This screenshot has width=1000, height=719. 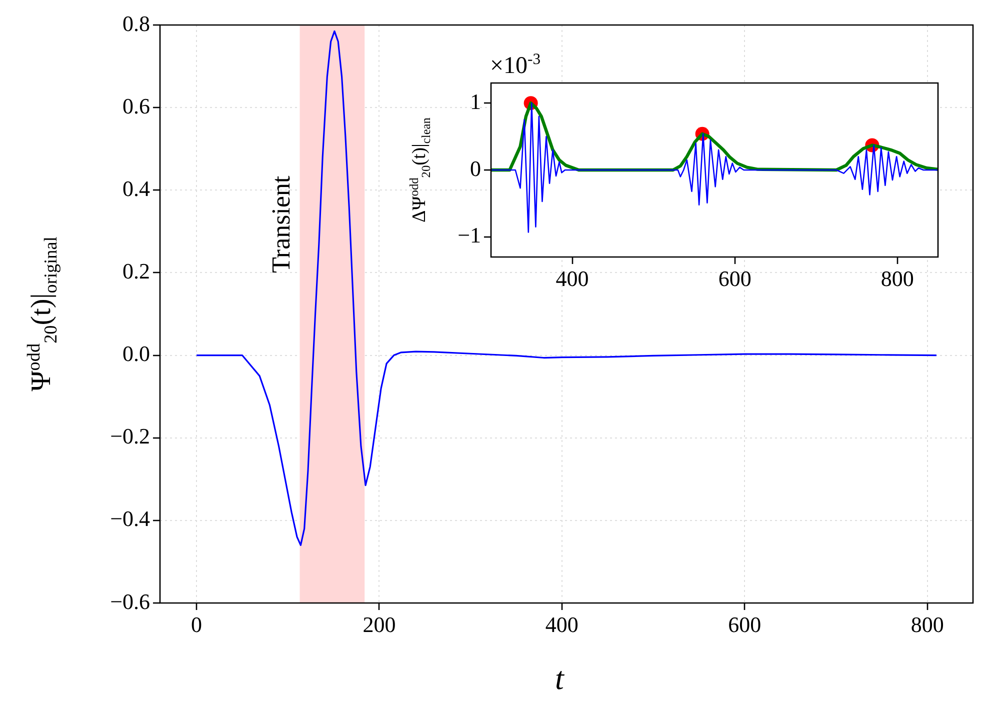 I want to click on band-label: Transient, so click(x=281, y=224).